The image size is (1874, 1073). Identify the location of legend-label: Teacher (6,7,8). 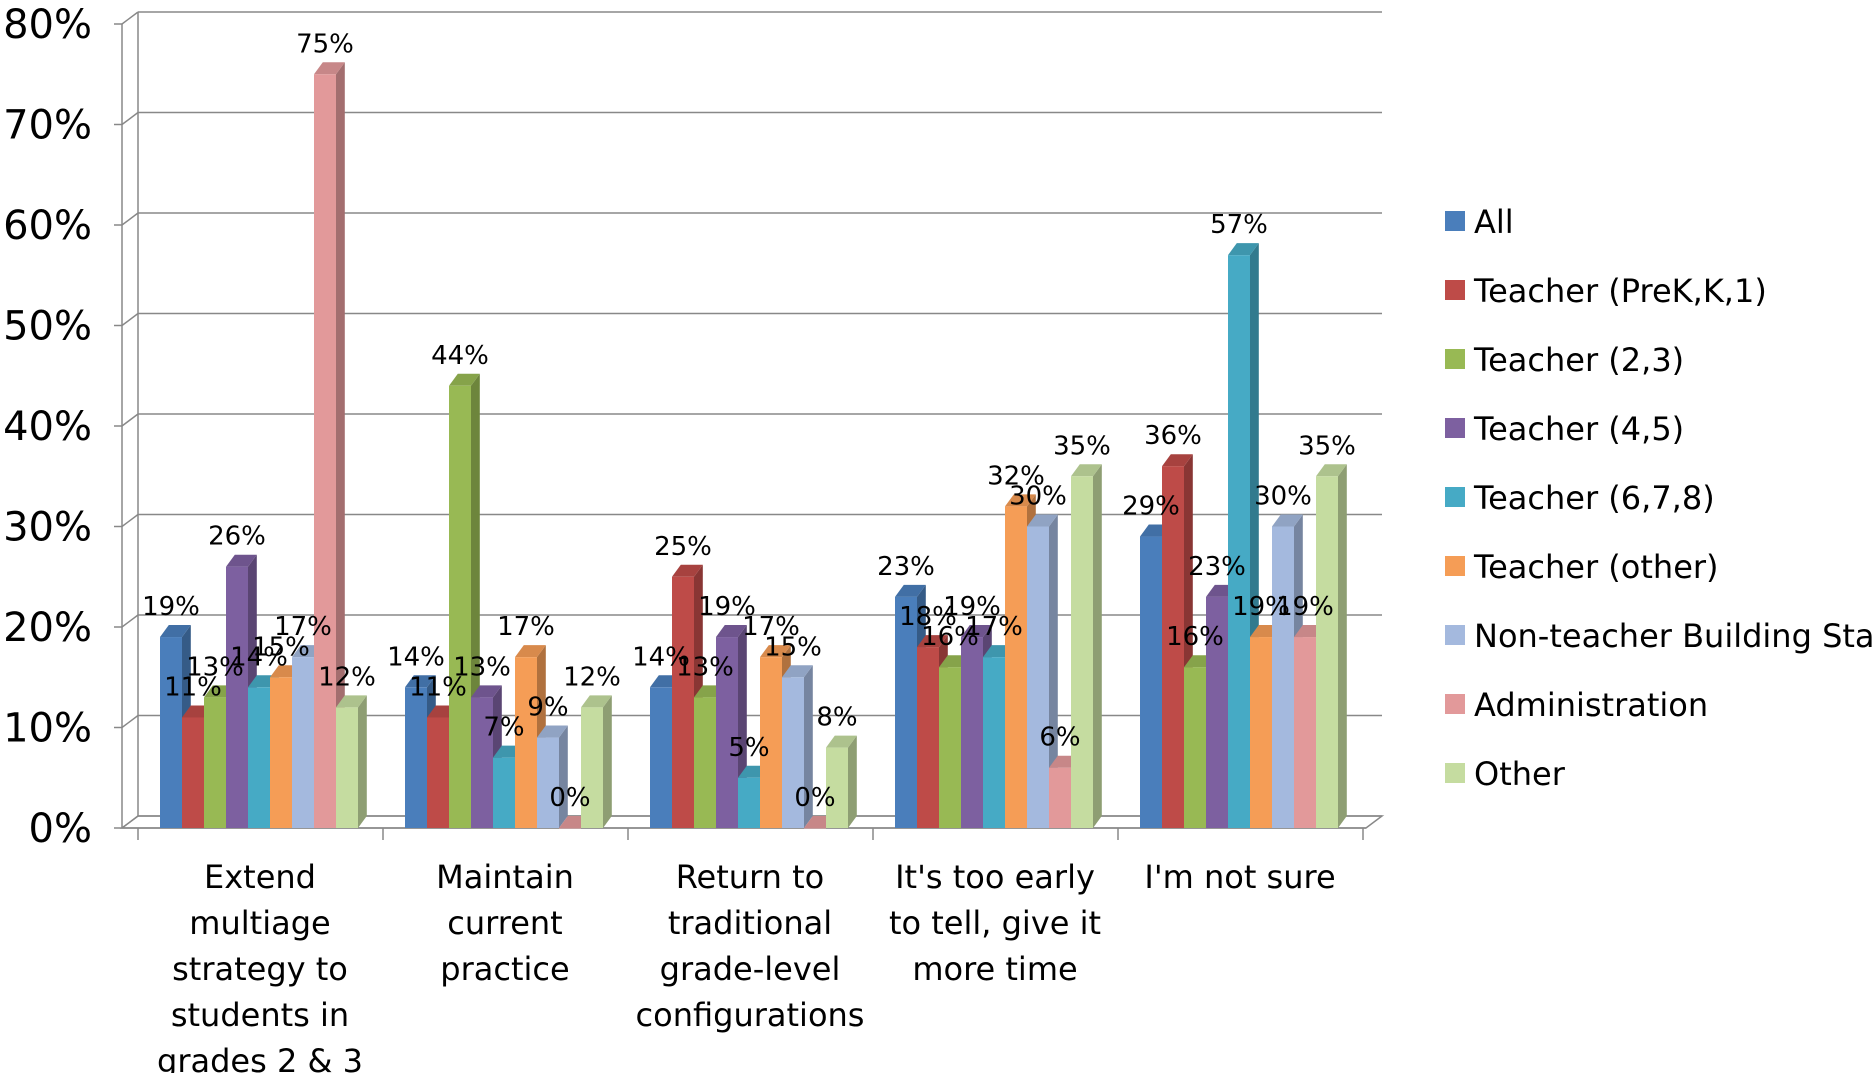
(1594, 498).